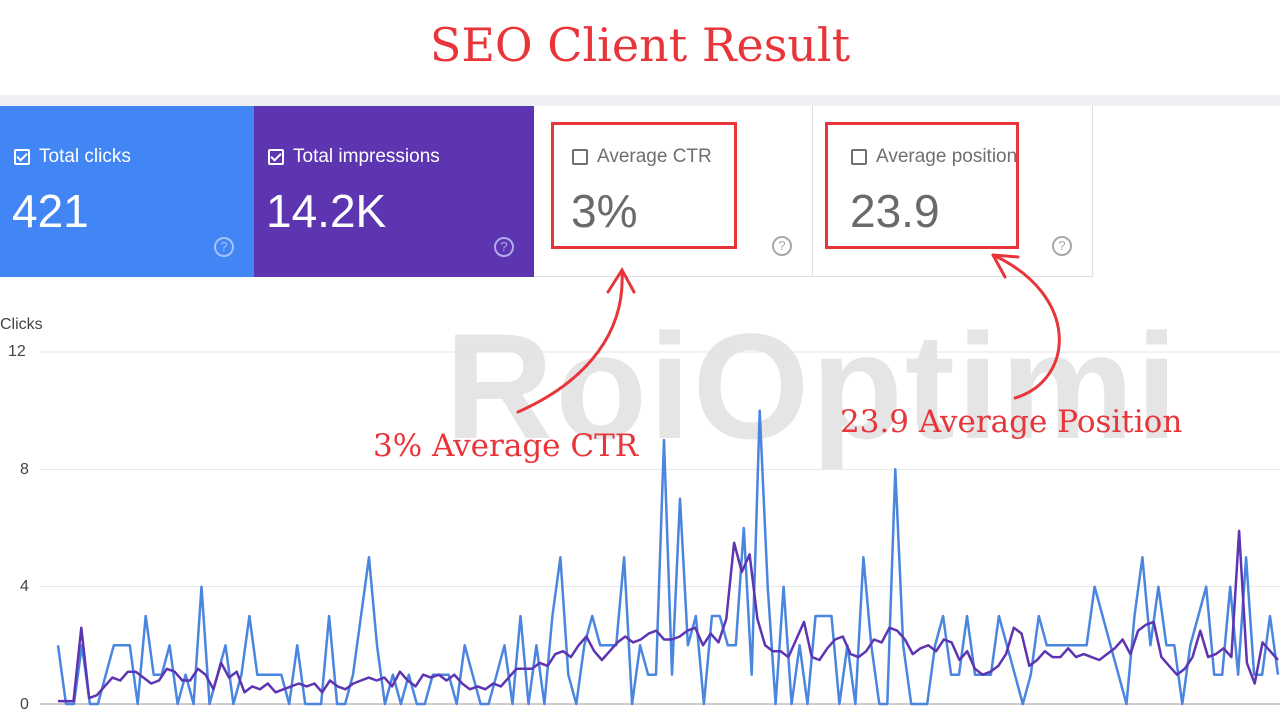  What do you see at coordinates (654, 156) in the screenshot?
I see `metric-label: Average CTR` at bounding box center [654, 156].